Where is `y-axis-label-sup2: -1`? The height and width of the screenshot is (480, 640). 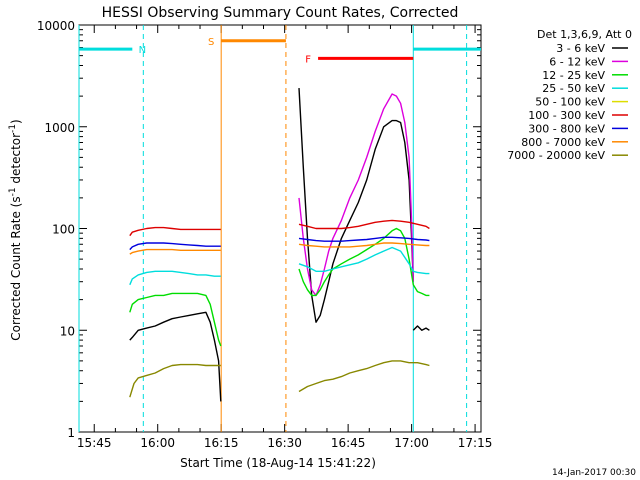
y-axis-label-sup2: -1 is located at coordinates (13, 128).